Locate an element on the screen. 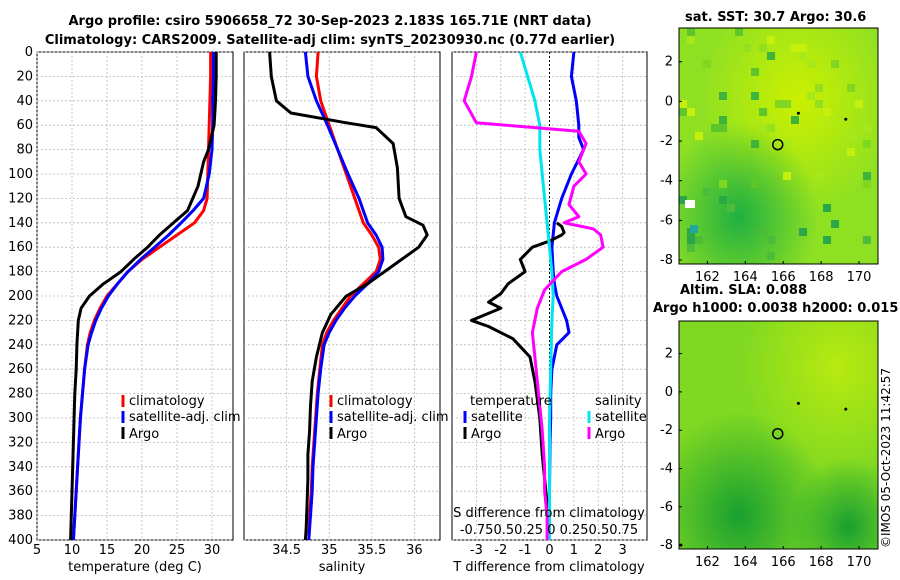 The image size is (900, 580). depth-tick-label: 320 is located at coordinates (20, 442).